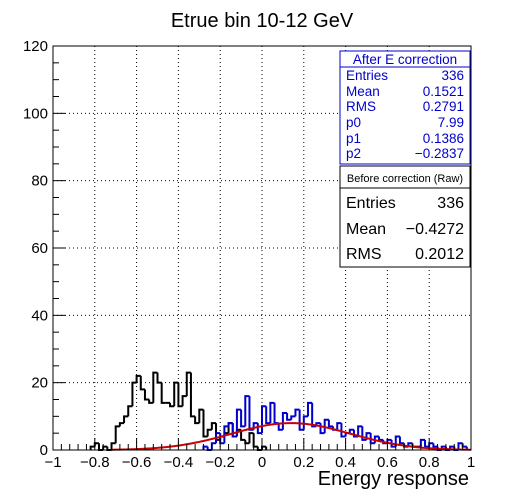 This screenshot has width=523, height=500. What do you see at coordinates (44, 450) in the screenshot?
I see `y-tick-label: 0` at bounding box center [44, 450].